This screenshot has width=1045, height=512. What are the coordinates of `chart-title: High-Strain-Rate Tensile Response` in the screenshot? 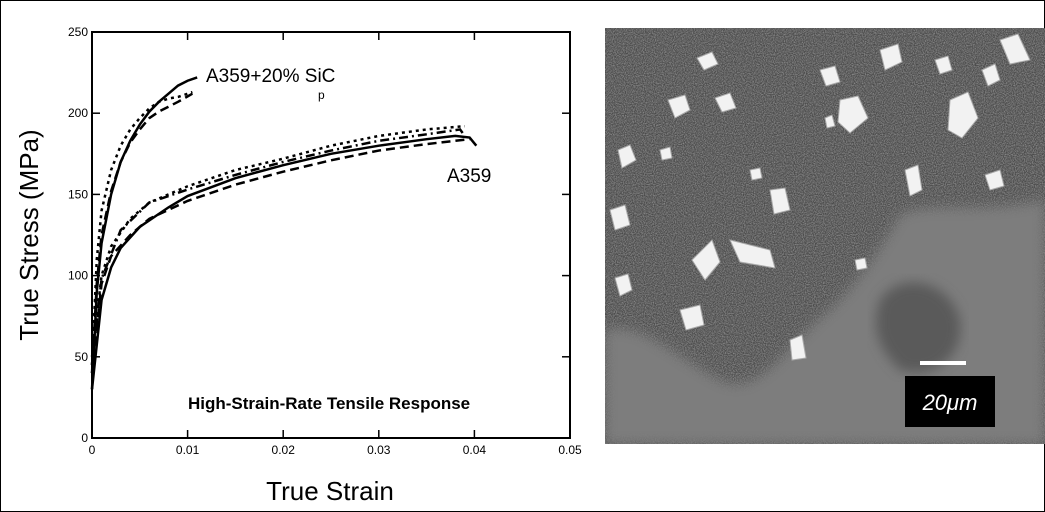 It's located at (329, 403).